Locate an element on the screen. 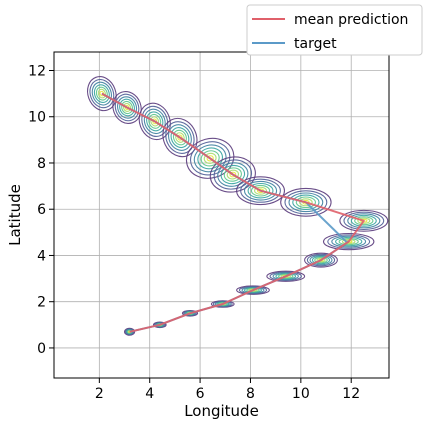 The image size is (432, 432). legend-box is located at coordinates (334, 30).